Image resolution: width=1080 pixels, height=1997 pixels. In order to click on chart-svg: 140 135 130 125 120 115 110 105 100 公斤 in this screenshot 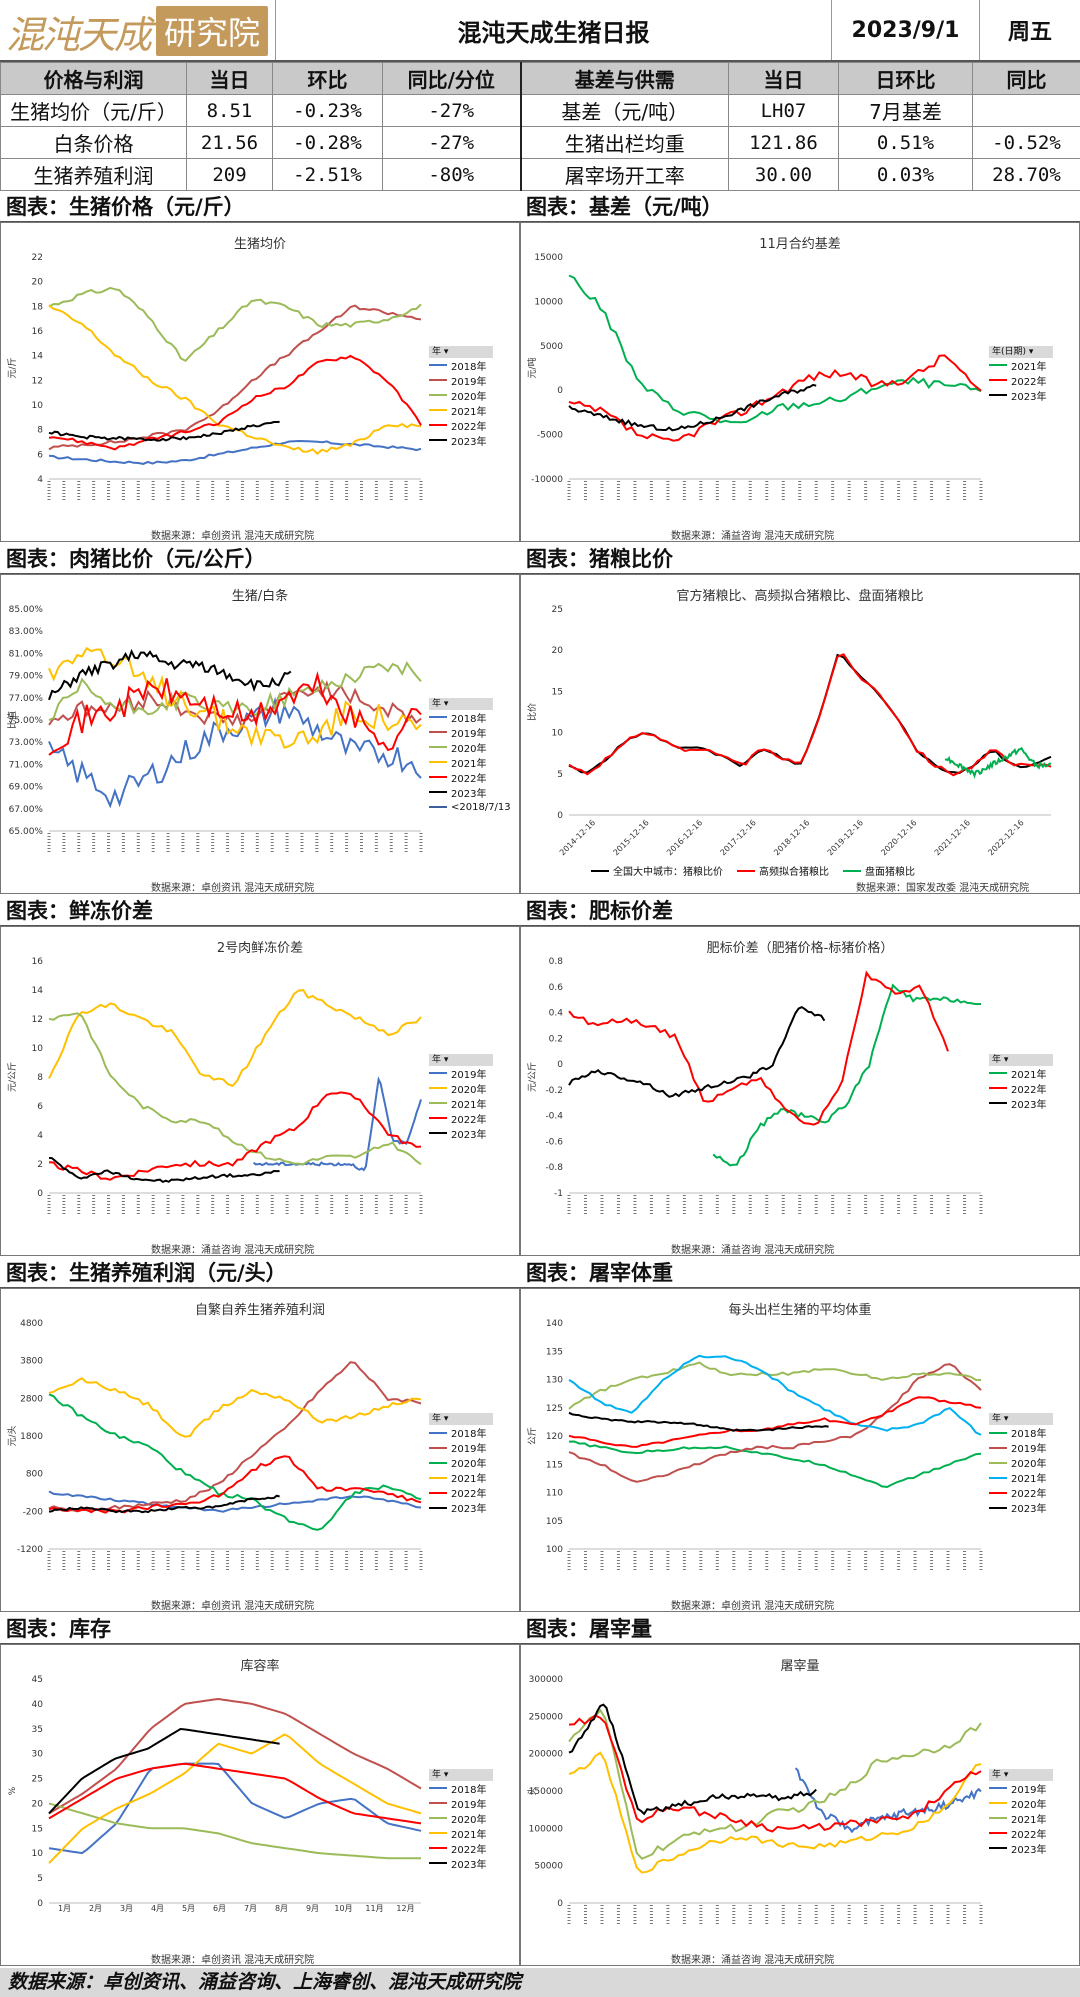, I will do `click(755, 1445)`.